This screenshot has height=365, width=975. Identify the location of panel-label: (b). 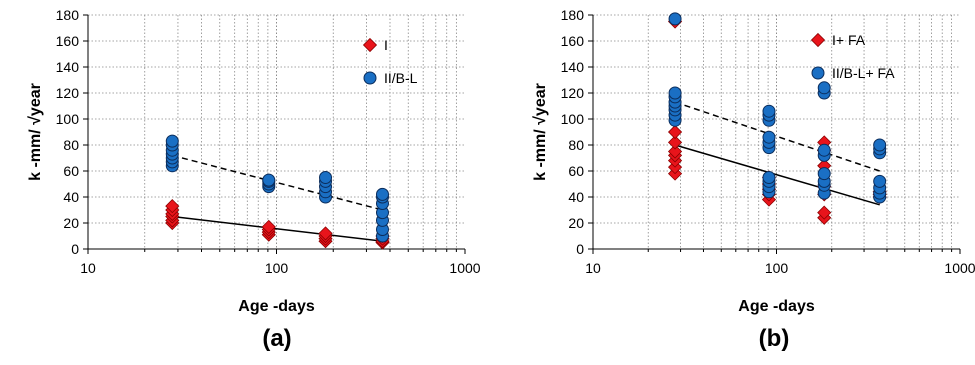
(774, 338).